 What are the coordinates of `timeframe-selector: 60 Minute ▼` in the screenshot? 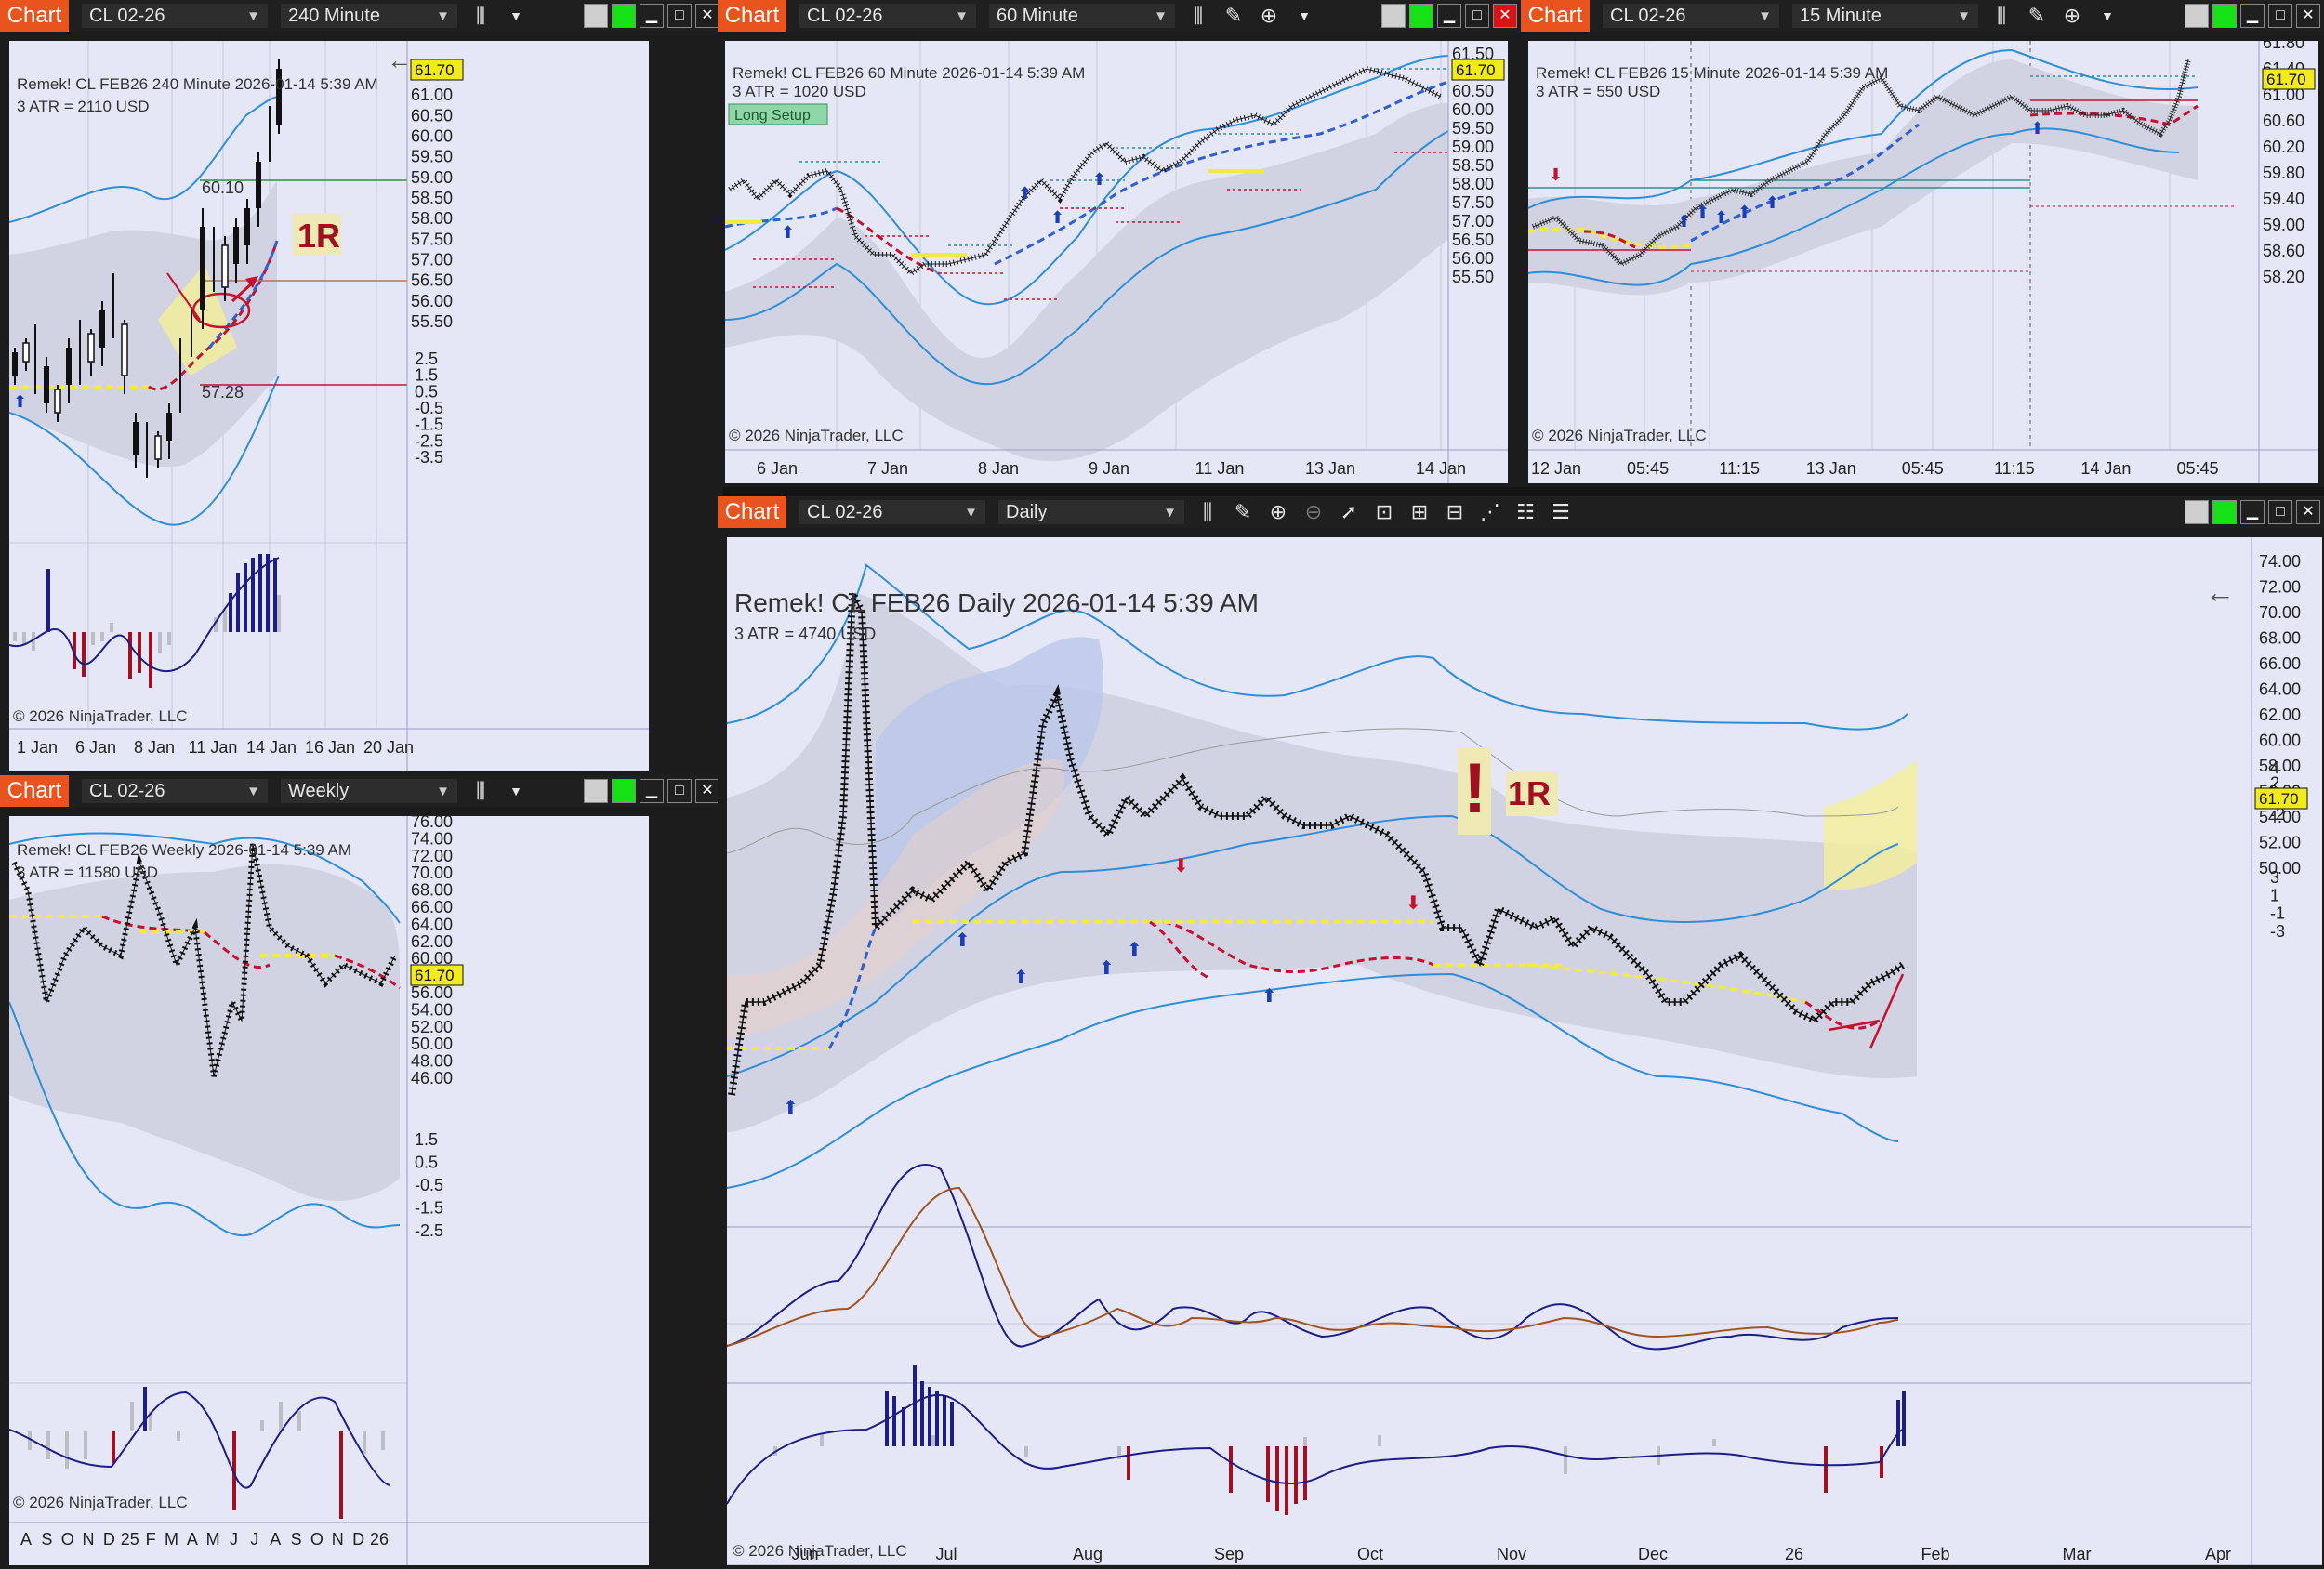 It's located at (1082, 16).